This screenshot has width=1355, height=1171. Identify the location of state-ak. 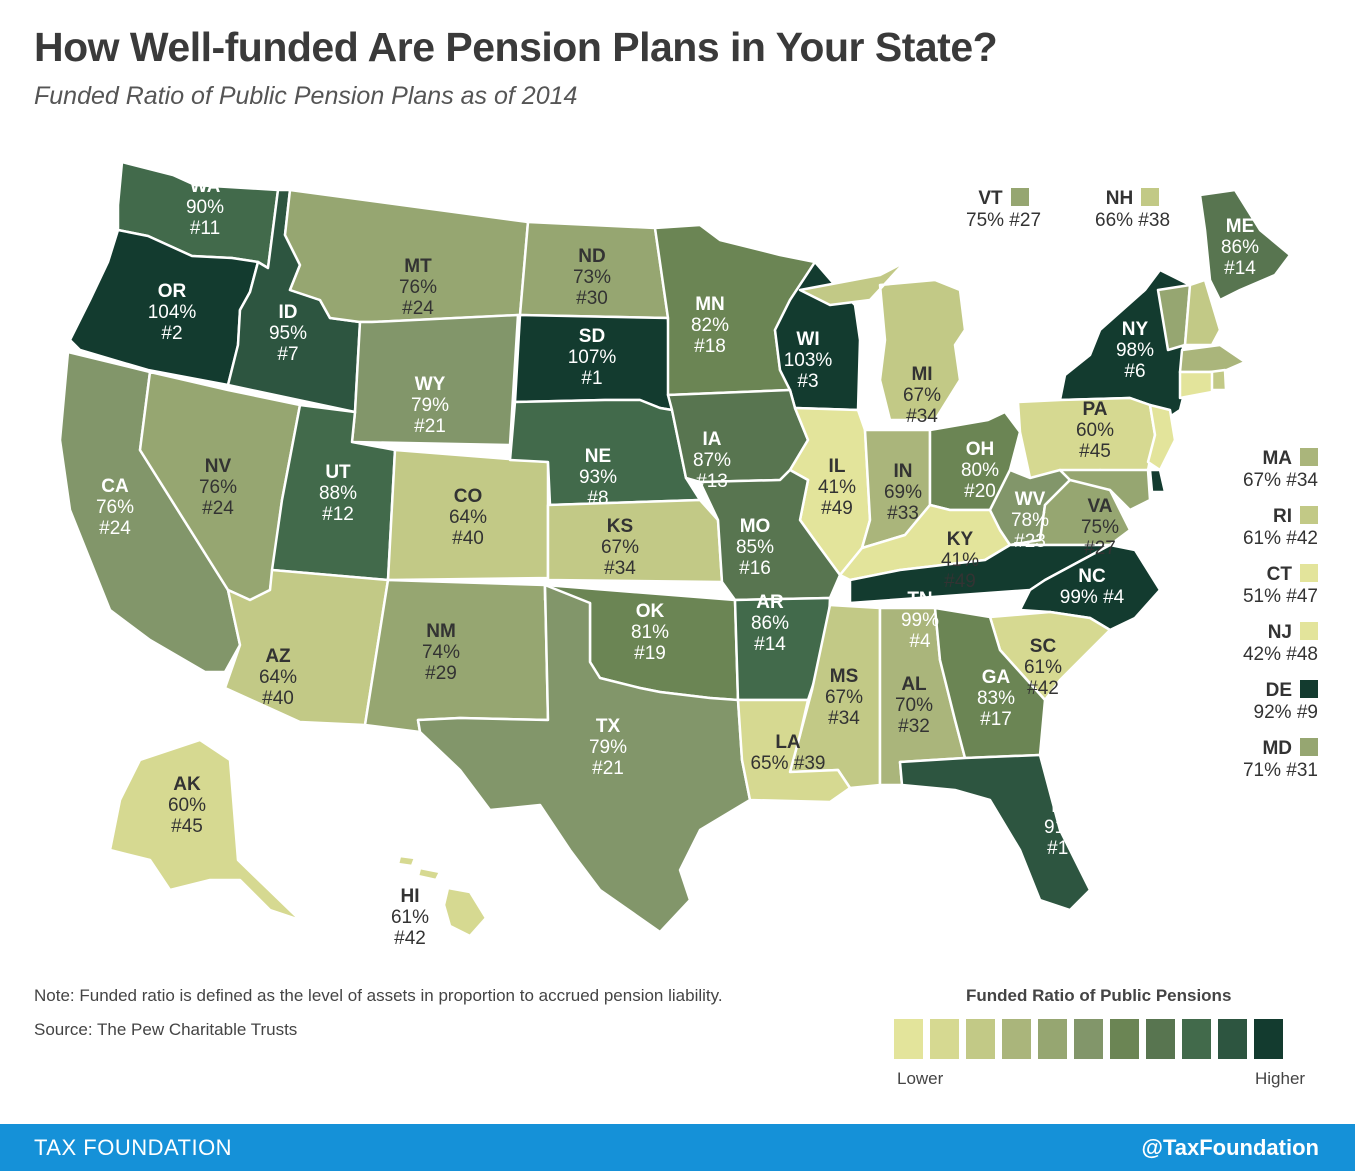
(205, 830).